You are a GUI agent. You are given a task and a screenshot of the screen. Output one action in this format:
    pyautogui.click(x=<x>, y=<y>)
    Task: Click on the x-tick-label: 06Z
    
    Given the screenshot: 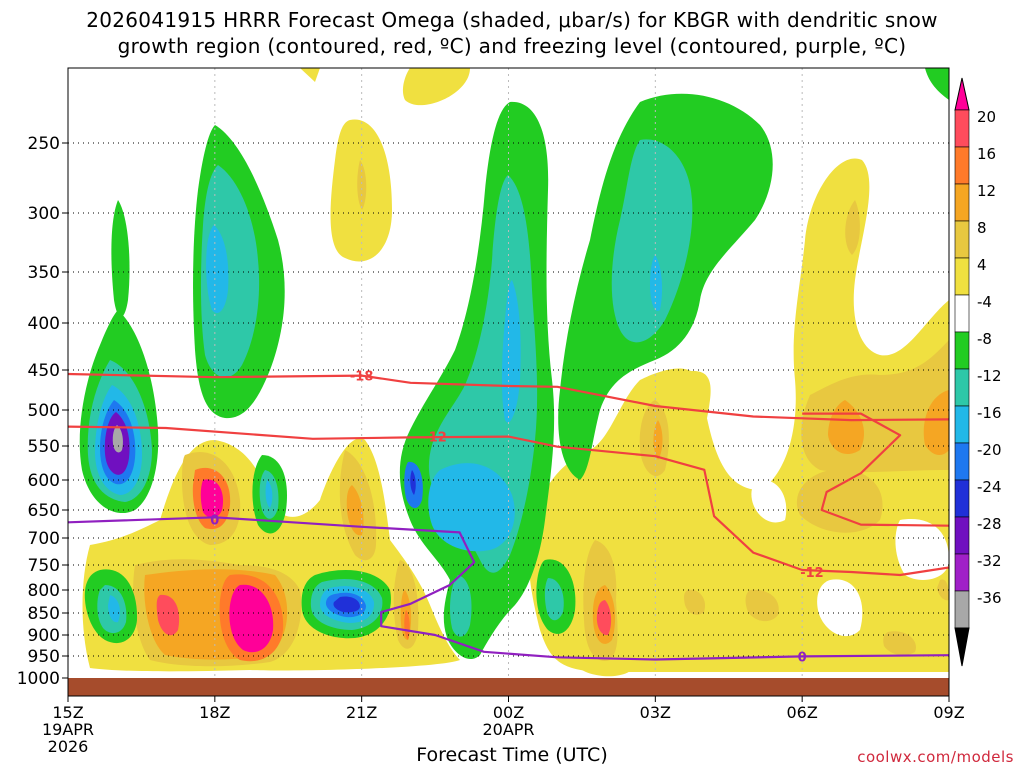 What is the action you would take?
    pyautogui.click(x=802, y=712)
    